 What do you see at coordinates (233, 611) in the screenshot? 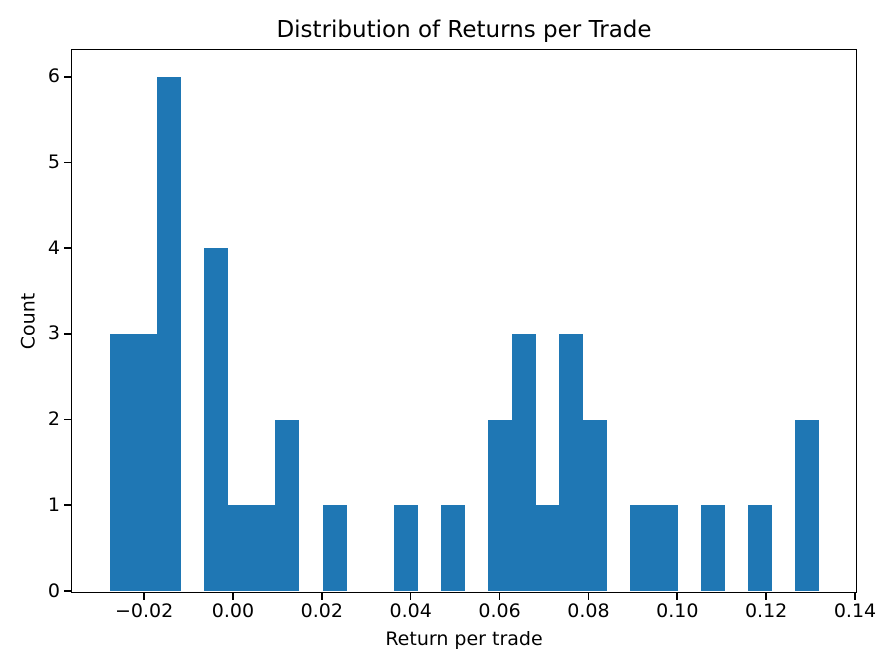
I see `x-tick-label: 0.00` at bounding box center [233, 611].